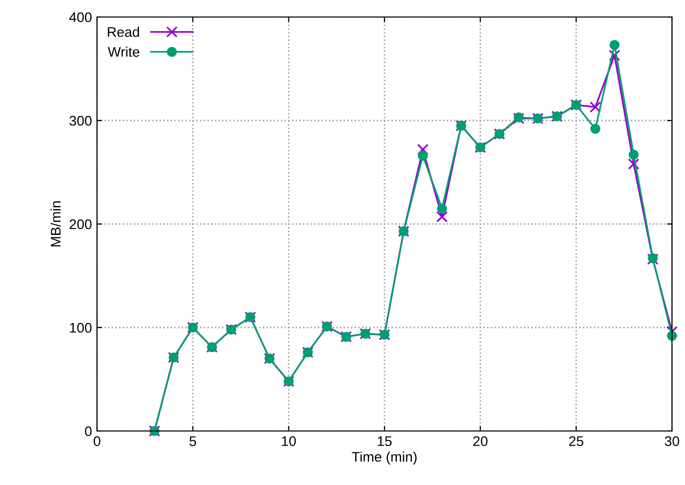 The height and width of the screenshot is (485, 685). Describe the element at coordinates (81, 327) in the screenshot. I see `y-tick-label: 100` at that location.